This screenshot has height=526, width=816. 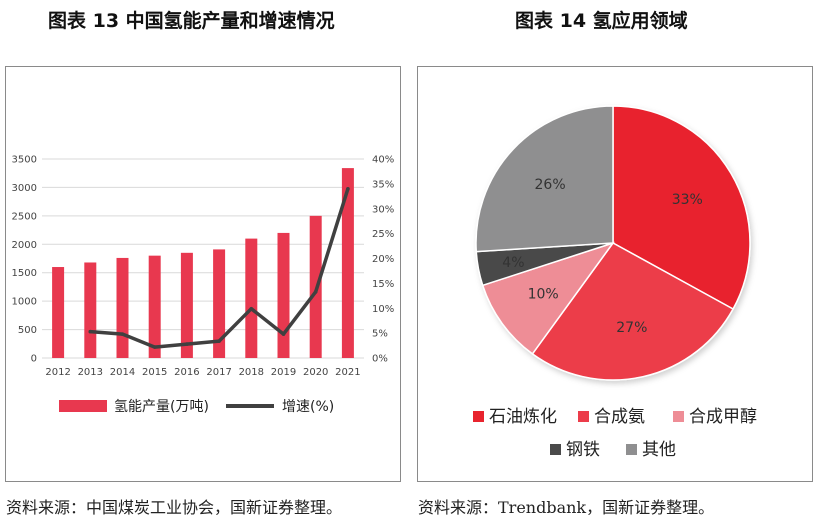 What do you see at coordinates (383, 184) in the screenshot?
I see `y-right-tick-label: 35%` at bounding box center [383, 184].